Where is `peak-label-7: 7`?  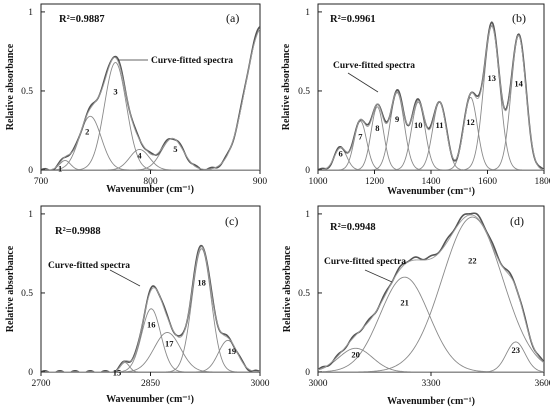
peak-label-7: 7 is located at coordinates (360, 137).